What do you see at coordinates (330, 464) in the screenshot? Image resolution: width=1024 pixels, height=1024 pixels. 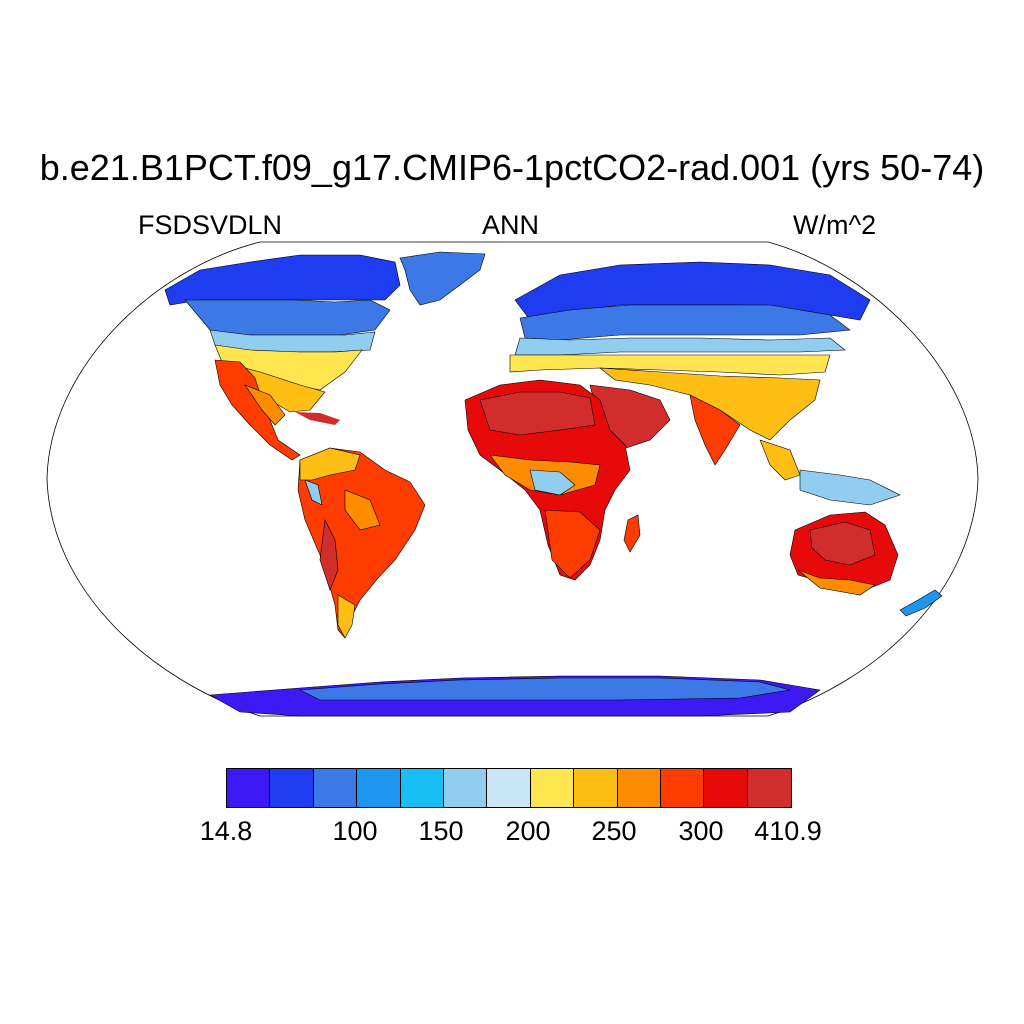 I see `sa-north` at bounding box center [330, 464].